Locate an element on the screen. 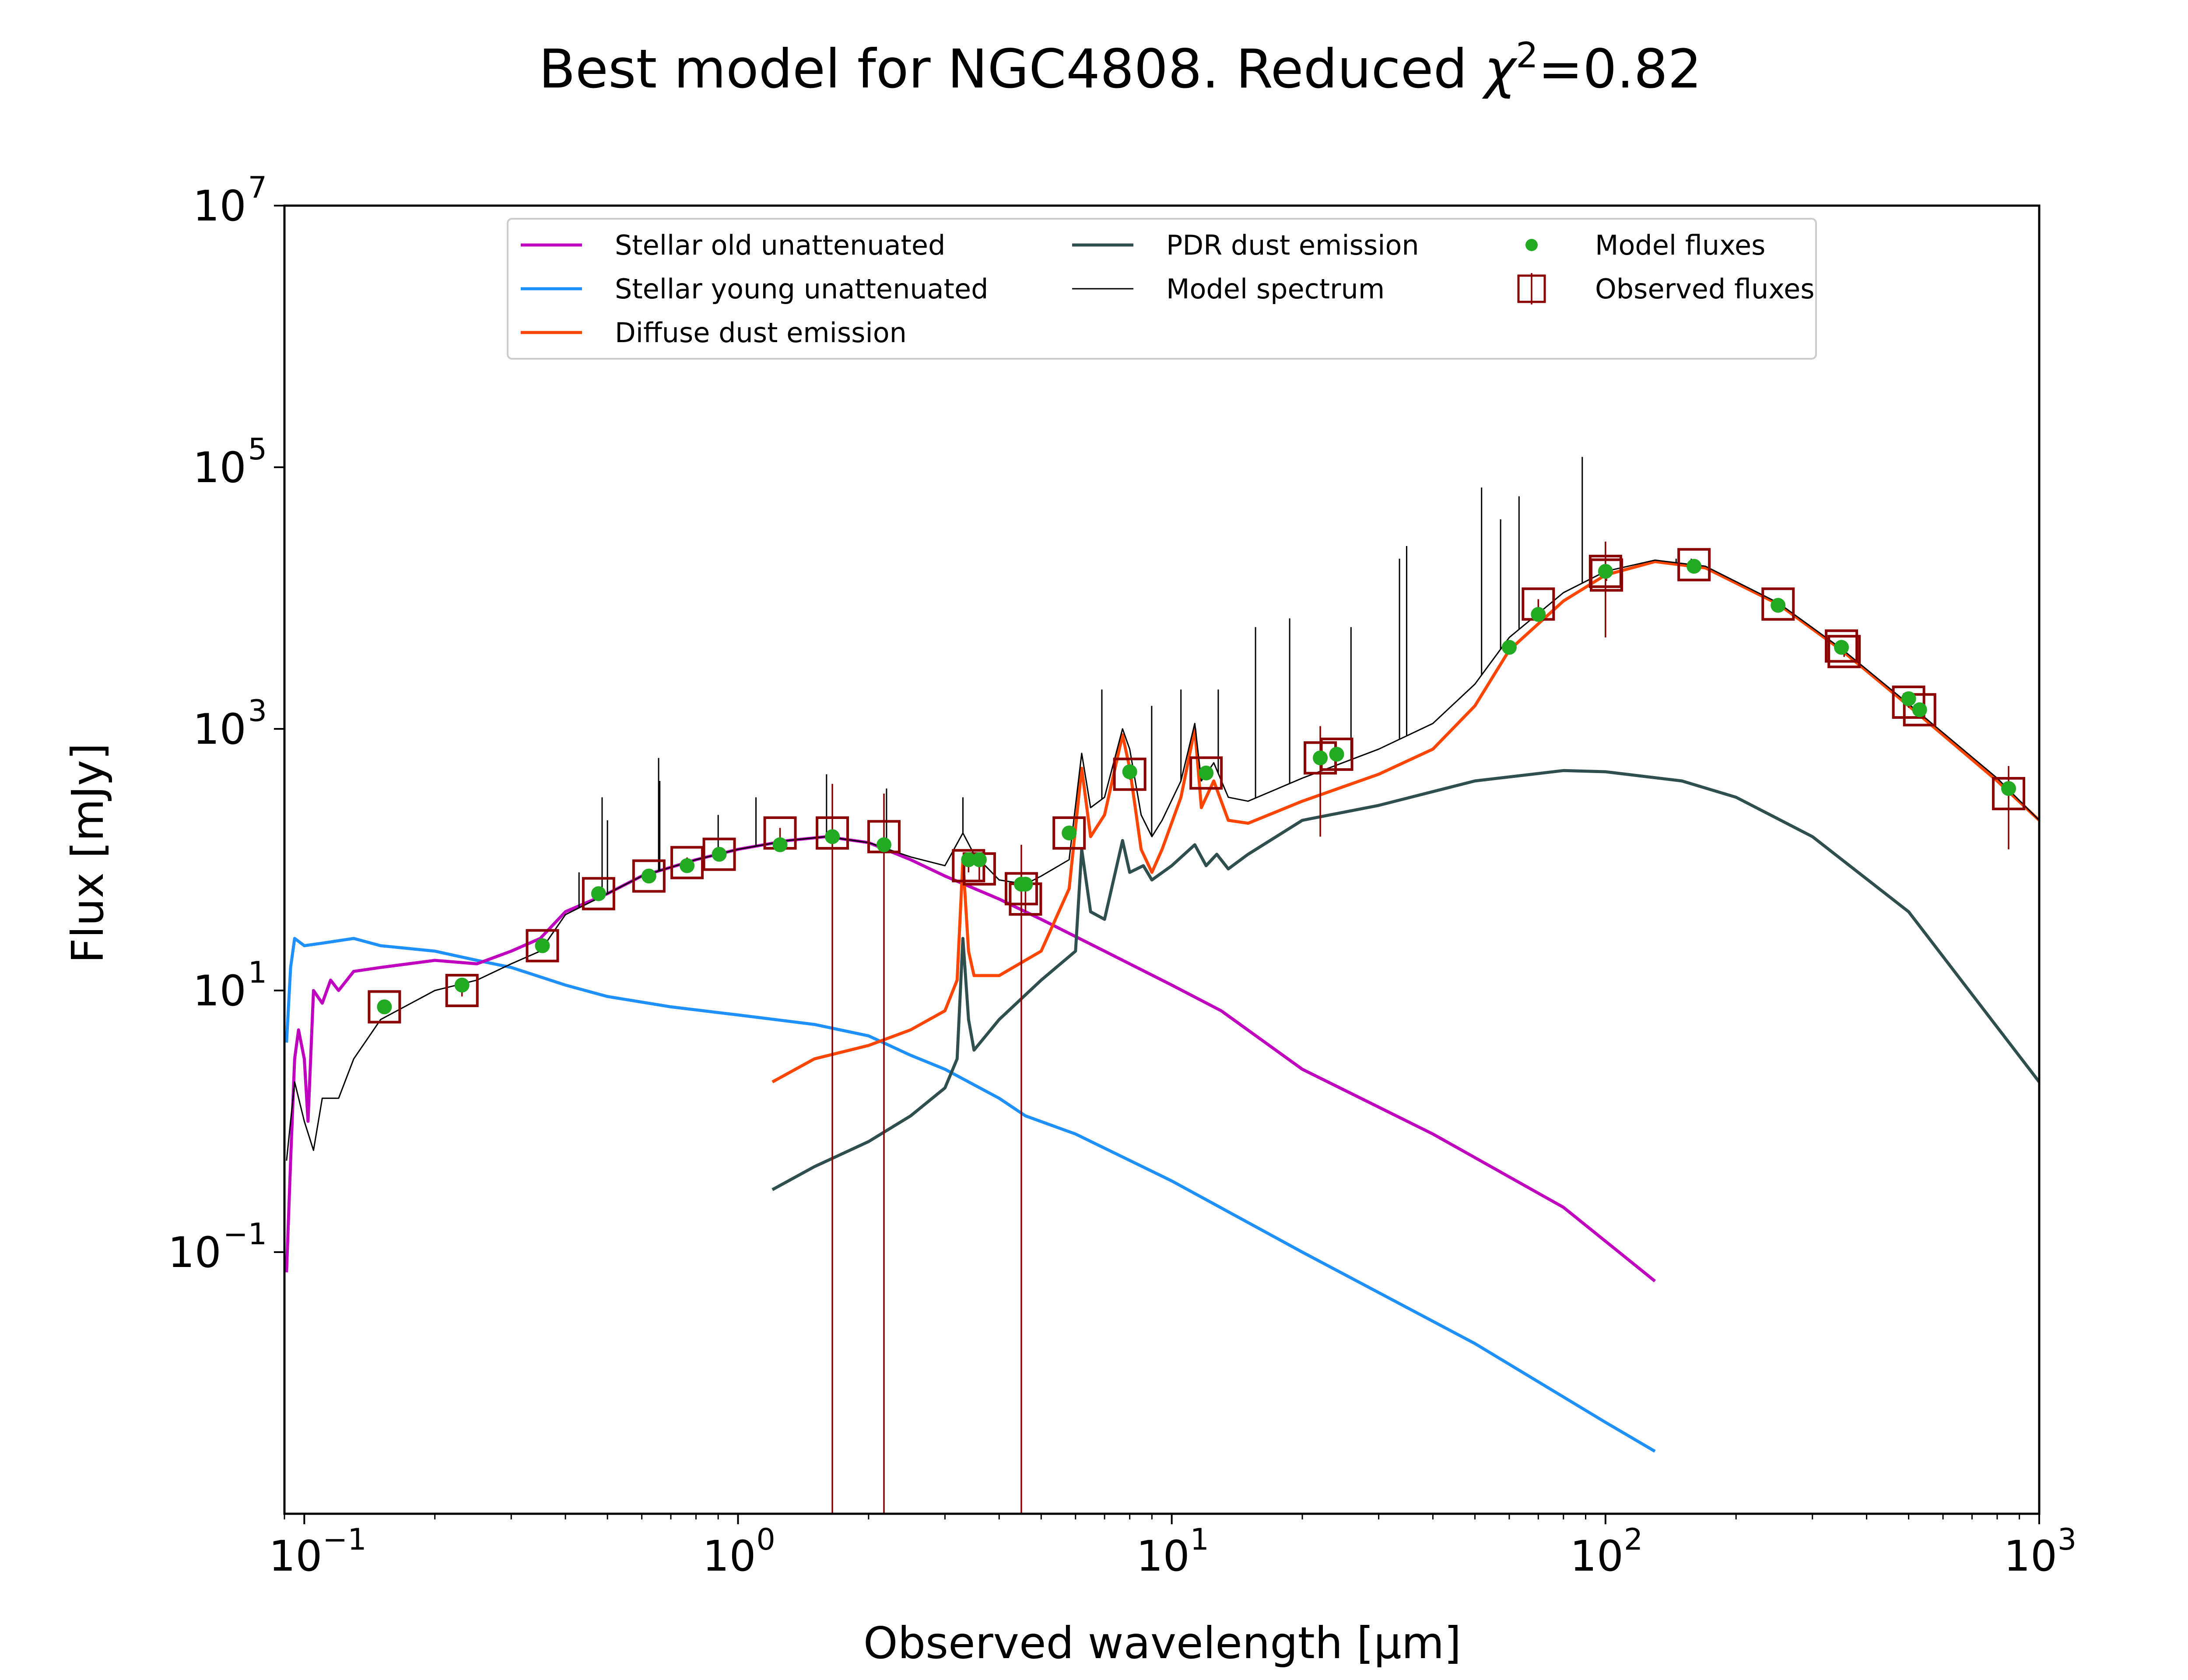 The width and height of the screenshot is (2188, 1680). legend-label-stellar-old: Stellar old unattenuated is located at coordinates (780, 245).